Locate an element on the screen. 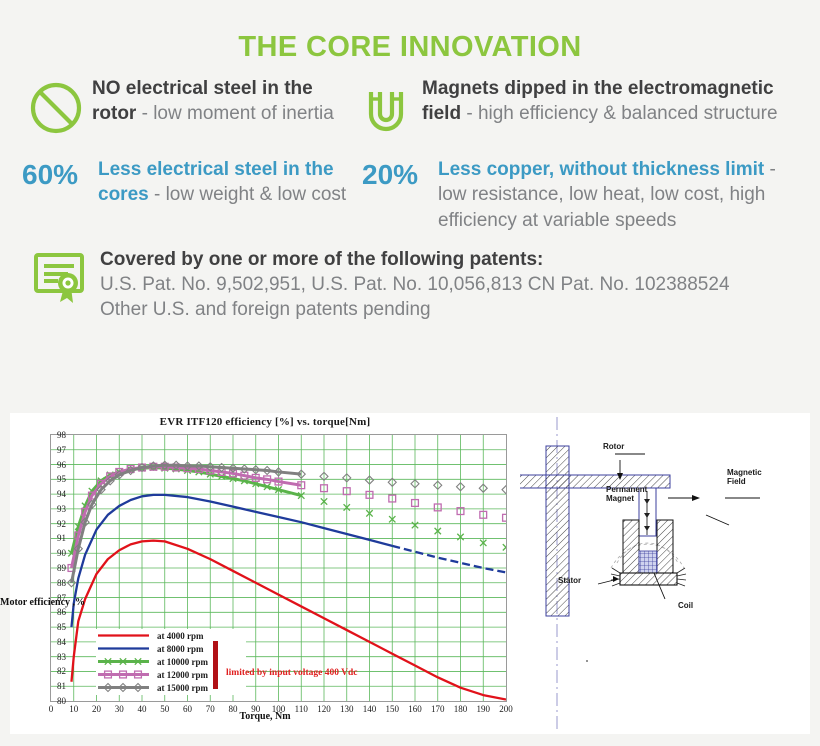 The image size is (820, 746). x-tick-label: 10 is located at coordinates (74, 709).